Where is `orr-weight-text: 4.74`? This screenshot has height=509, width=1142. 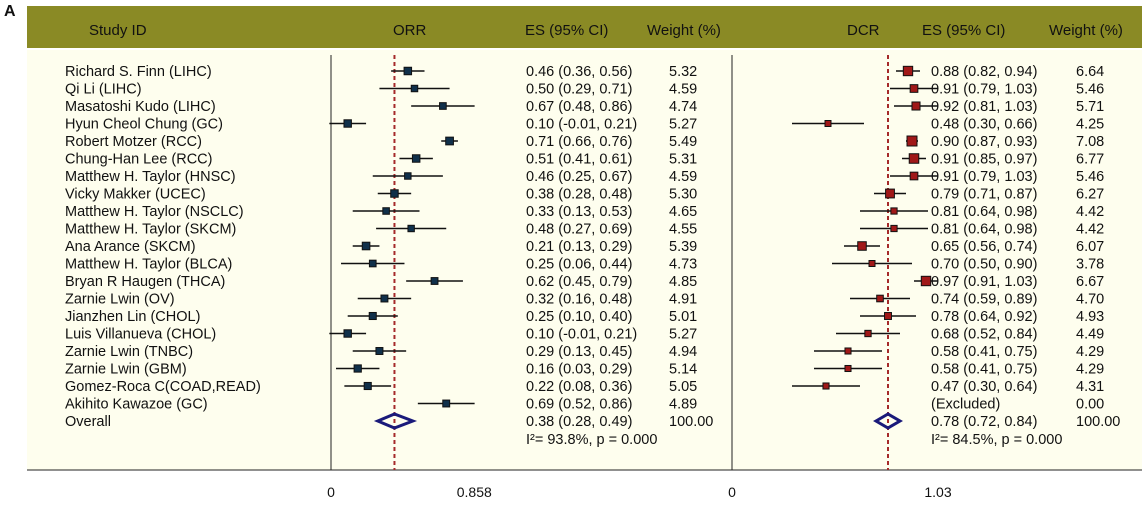
orr-weight-text: 4.74 is located at coordinates (683, 107).